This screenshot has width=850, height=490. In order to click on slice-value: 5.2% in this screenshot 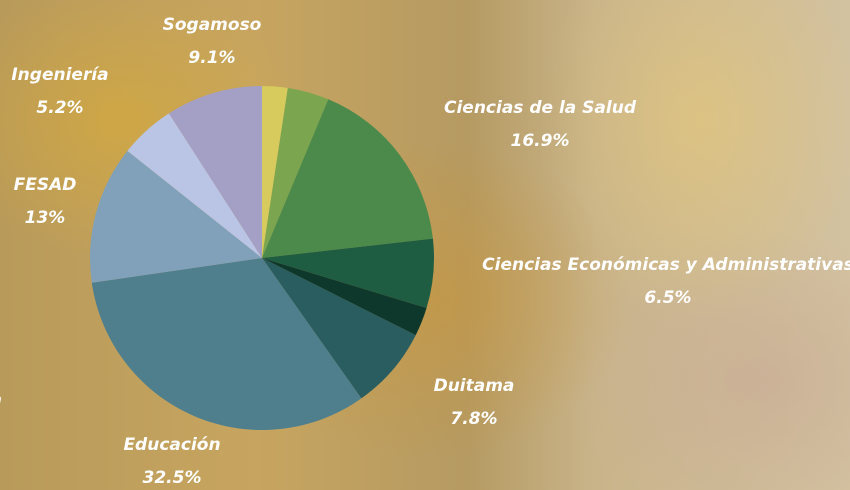, I will do `click(59, 108)`.